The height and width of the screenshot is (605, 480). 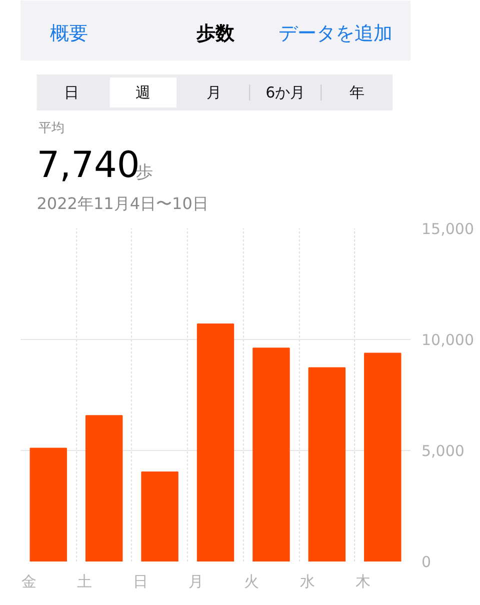 I want to click on text: データを追加, so click(x=335, y=33).